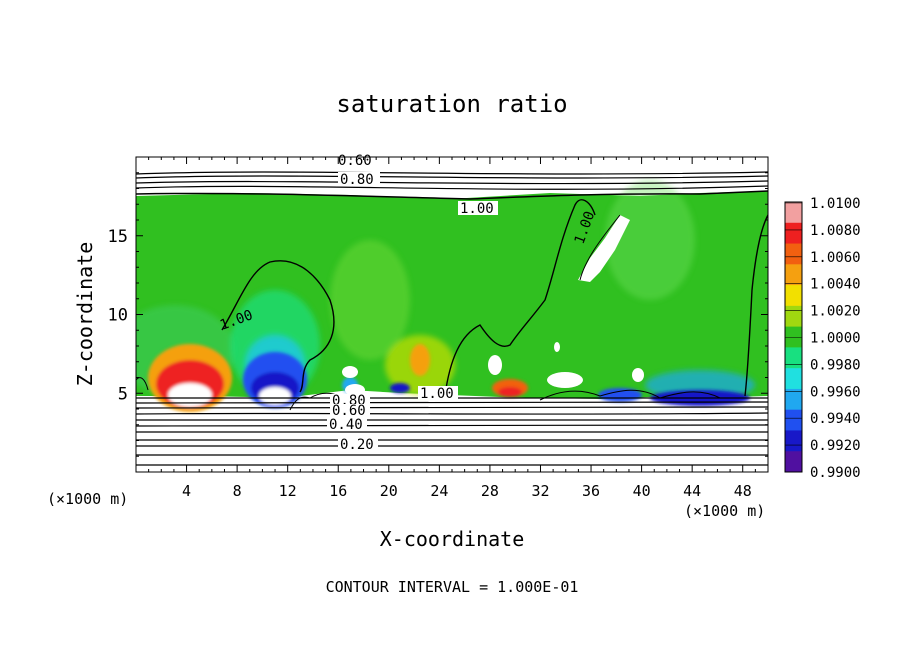  Describe the element at coordinates (477, 209) in the screenshot. I see `contour-label-1-00-top: 1.00` at that location.